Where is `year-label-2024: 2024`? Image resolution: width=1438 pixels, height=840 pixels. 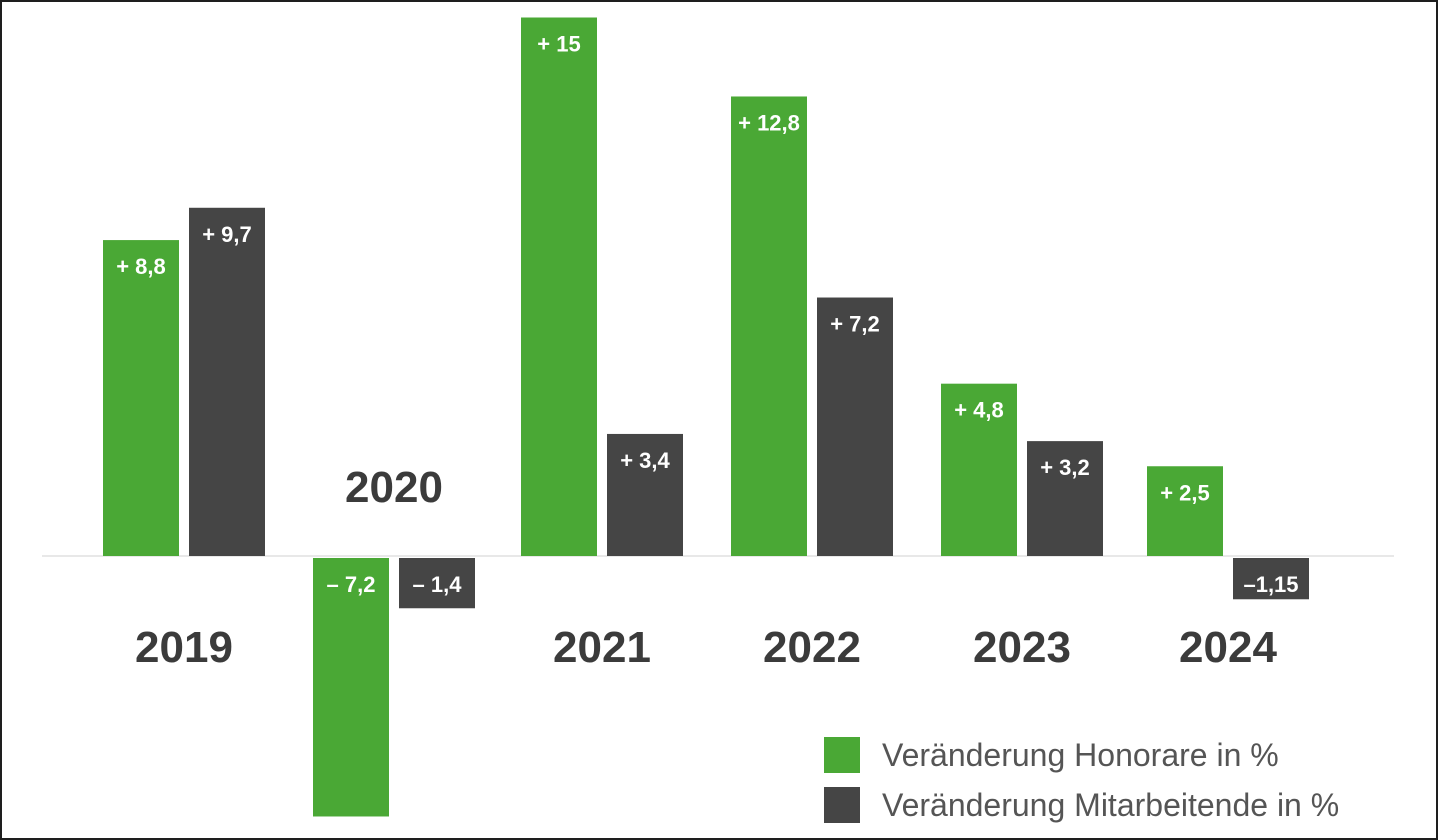 year-label-2024: 2024 is located at coordinates (1228, 647).